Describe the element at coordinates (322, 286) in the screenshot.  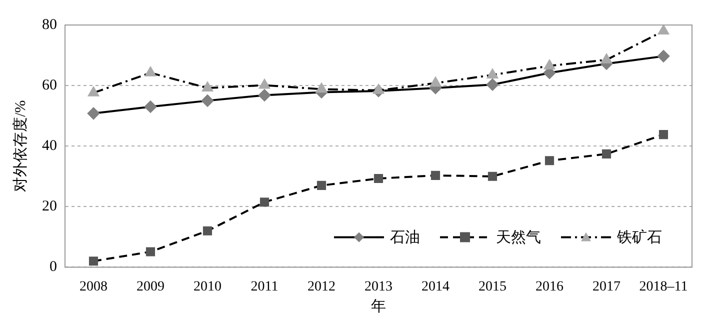
I see `x-tick-label: 2012` at that location.